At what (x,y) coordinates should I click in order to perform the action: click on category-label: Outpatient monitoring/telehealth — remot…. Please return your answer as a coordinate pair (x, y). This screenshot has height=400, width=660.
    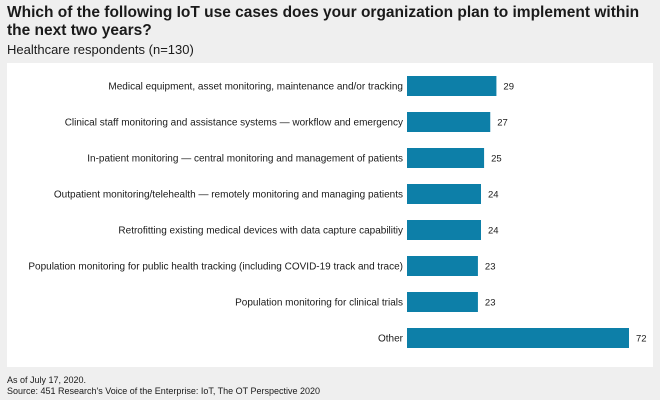
    Looking at the image, I should click on (228, 195).